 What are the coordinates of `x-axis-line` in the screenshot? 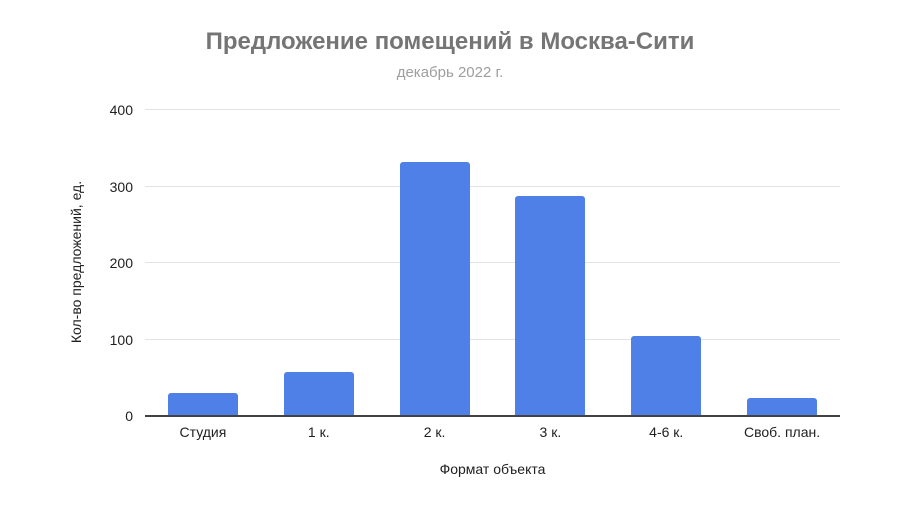 It's located at (492, 416).